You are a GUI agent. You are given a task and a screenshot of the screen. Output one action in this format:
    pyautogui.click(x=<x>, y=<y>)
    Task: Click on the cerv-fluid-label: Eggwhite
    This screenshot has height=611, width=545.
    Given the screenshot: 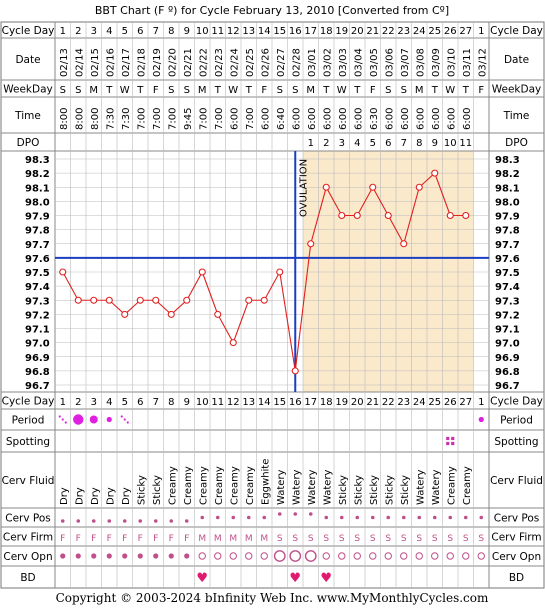 What is the action you would take?
    pyautogui.click(x=265, y=482)
    